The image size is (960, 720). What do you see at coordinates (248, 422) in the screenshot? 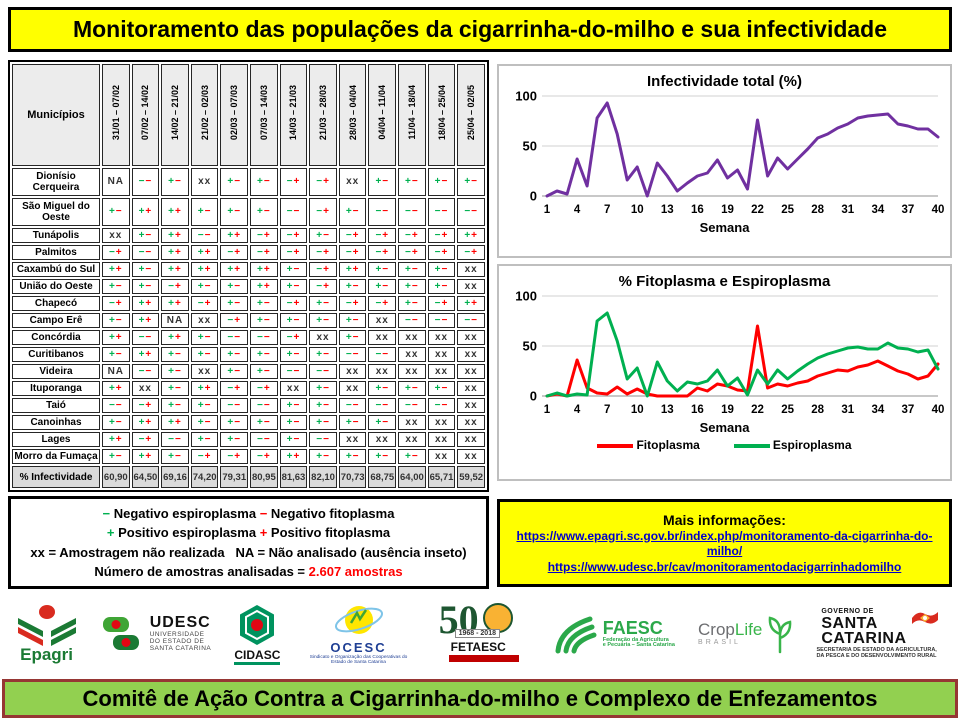
I see `table-row: Canoinhas +− ++ ++ +− +− +− +− +− +− +− xx xx xx` at bounding box center [248, 422].